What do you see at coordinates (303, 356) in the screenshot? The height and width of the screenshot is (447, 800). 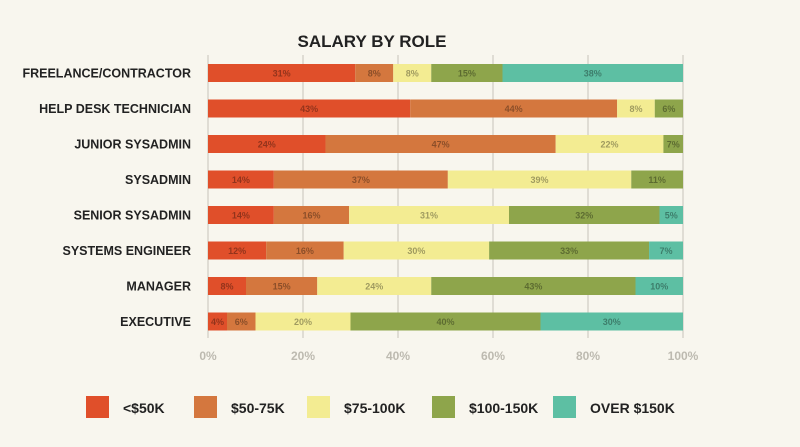 I see `x-tick-label: 20%` at bounding box center [303, 356].